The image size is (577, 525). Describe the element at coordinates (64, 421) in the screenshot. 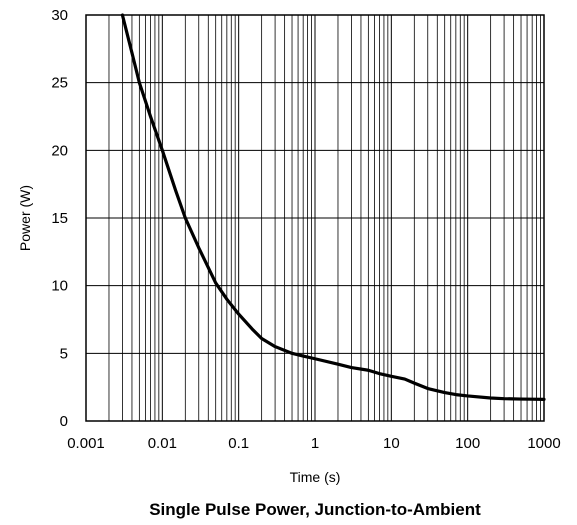

I see `y-tick-label: 0` at that location.